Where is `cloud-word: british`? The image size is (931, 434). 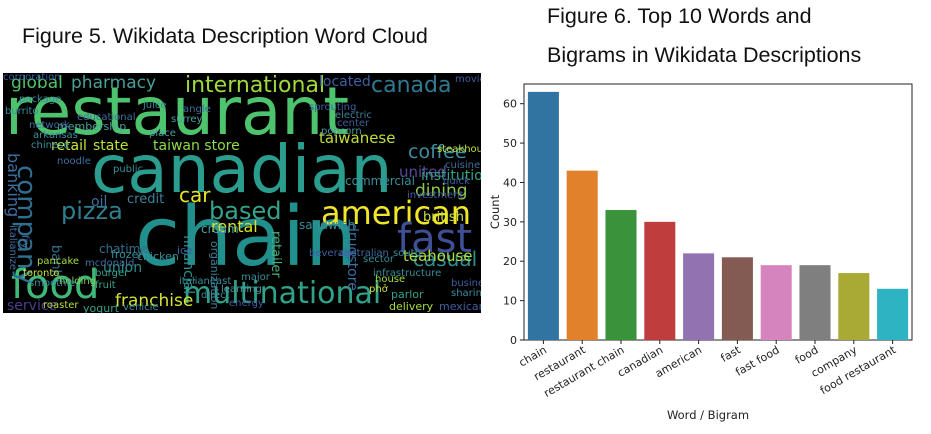
cloud-word: british is located at coordinates (443, 217).